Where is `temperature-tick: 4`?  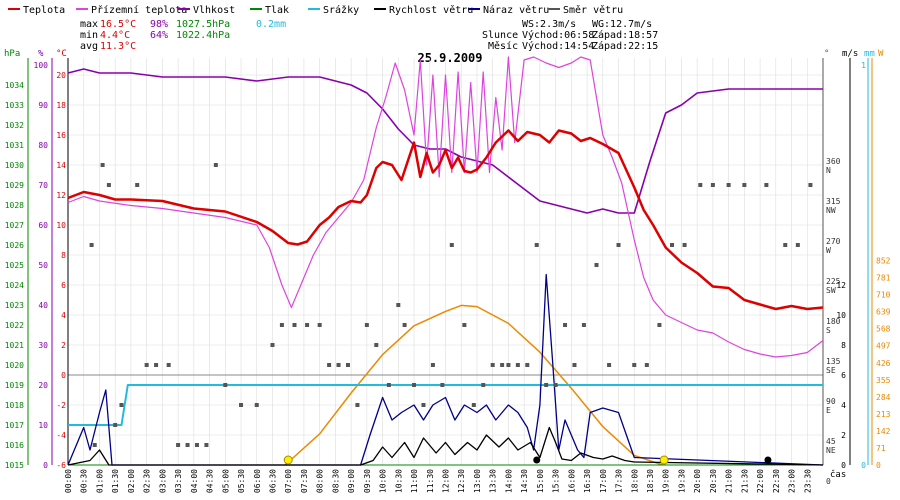 temperature-tick: 4 is located at coordinates (63, 315).